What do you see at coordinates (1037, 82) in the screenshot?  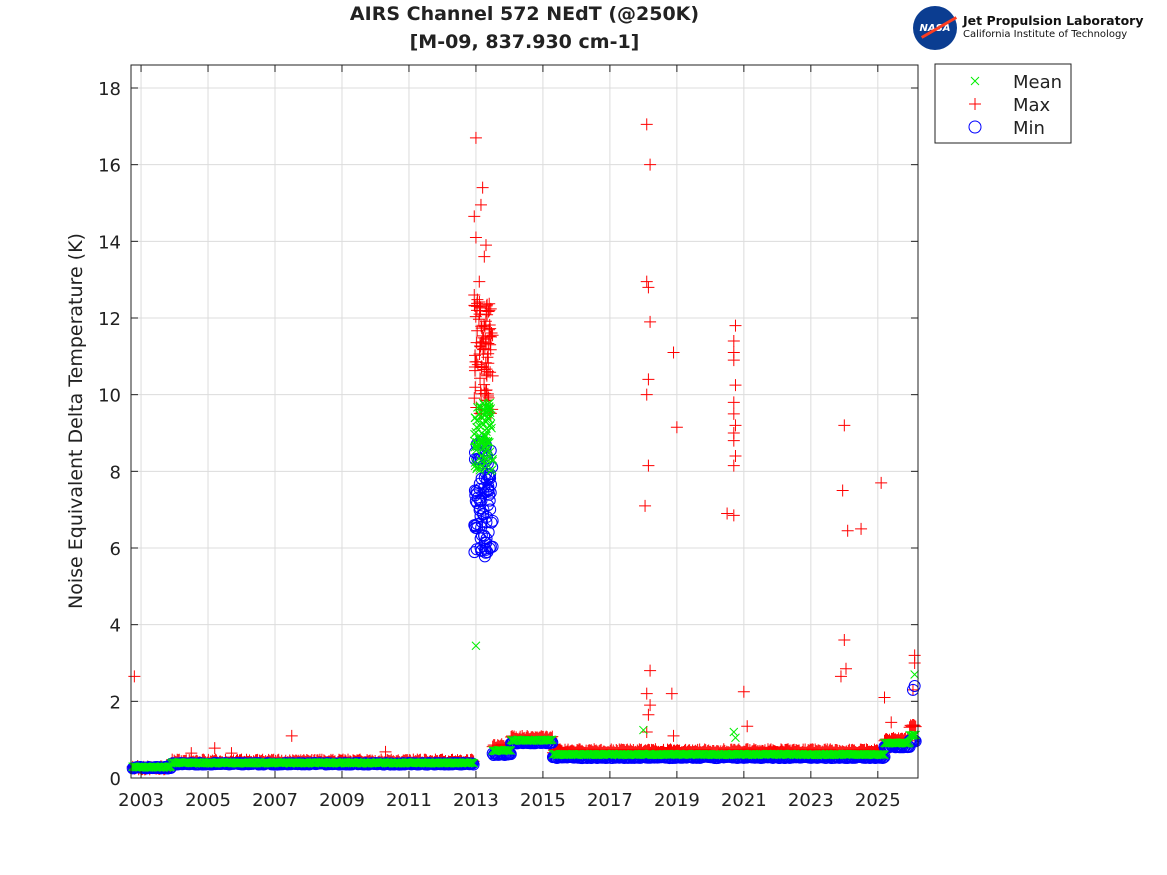 I see `legend-label-mean: Mean` at bounding box center [1037, 82].